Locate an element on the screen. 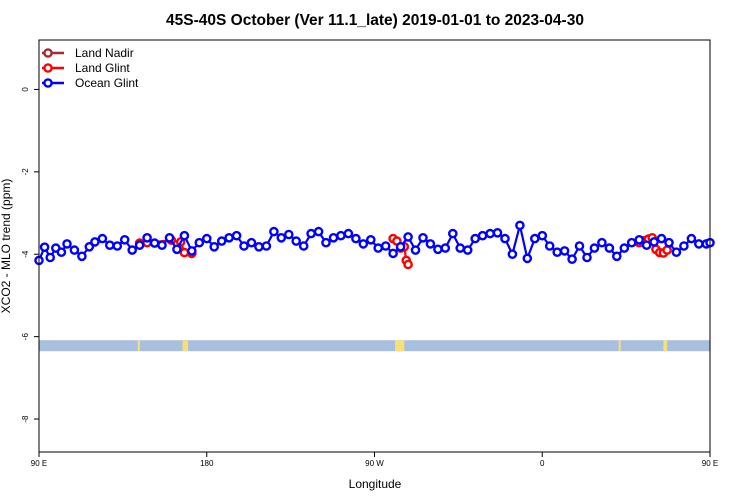 This screenshot has width=750, height=500. y-axis-label: XCO2 - MLO trend (ppm) is located at coordinates (6, 246).